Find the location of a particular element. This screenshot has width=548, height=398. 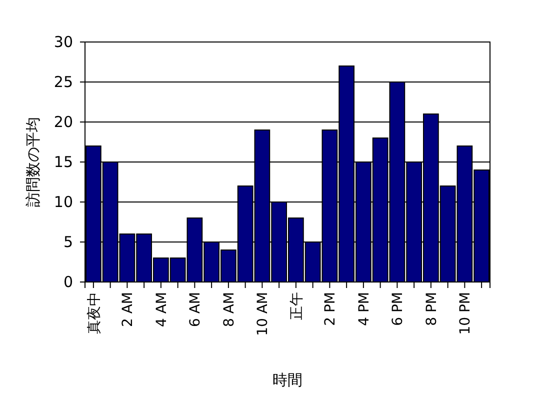

x-tick-label: 正午 is located at coordinates (296, 306).